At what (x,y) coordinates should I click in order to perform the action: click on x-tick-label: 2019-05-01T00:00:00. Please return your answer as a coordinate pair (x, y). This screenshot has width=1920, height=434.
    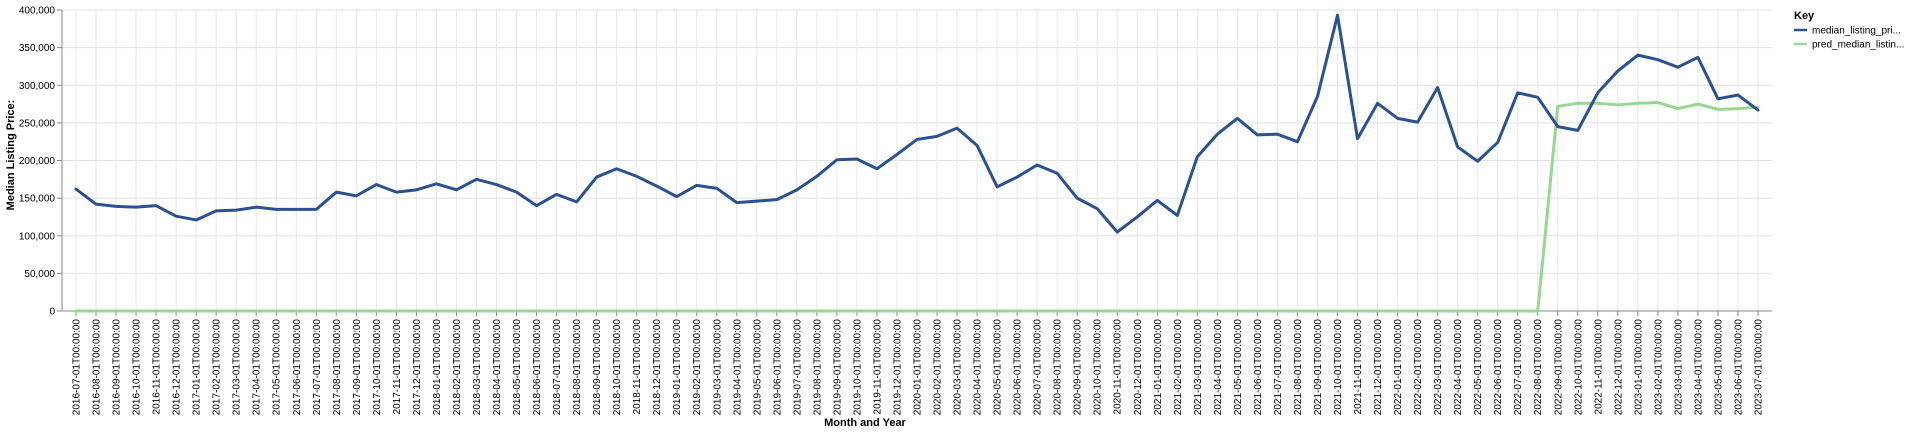
    Looking at the image, I should click on (757, 367).